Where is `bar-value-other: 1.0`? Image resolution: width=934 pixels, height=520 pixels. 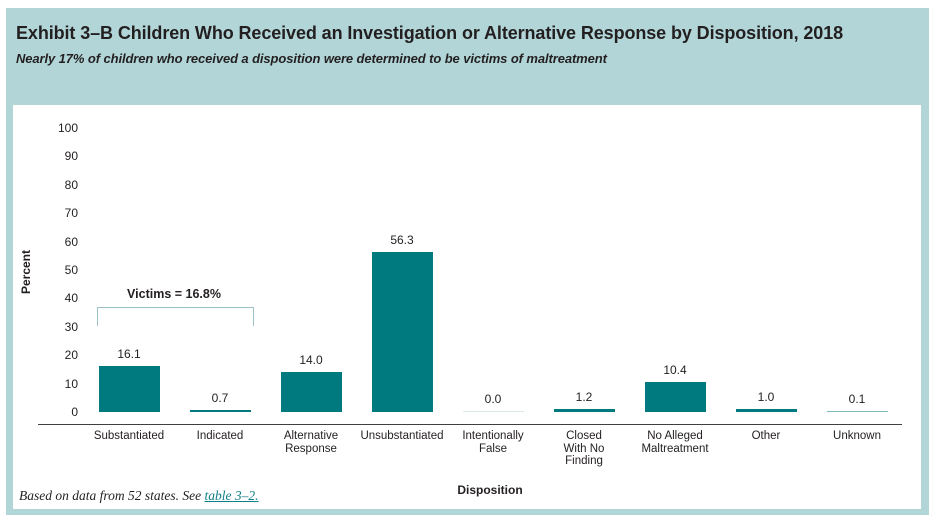
bar-value-other: 1.0 is located at coordinates (766, 397).